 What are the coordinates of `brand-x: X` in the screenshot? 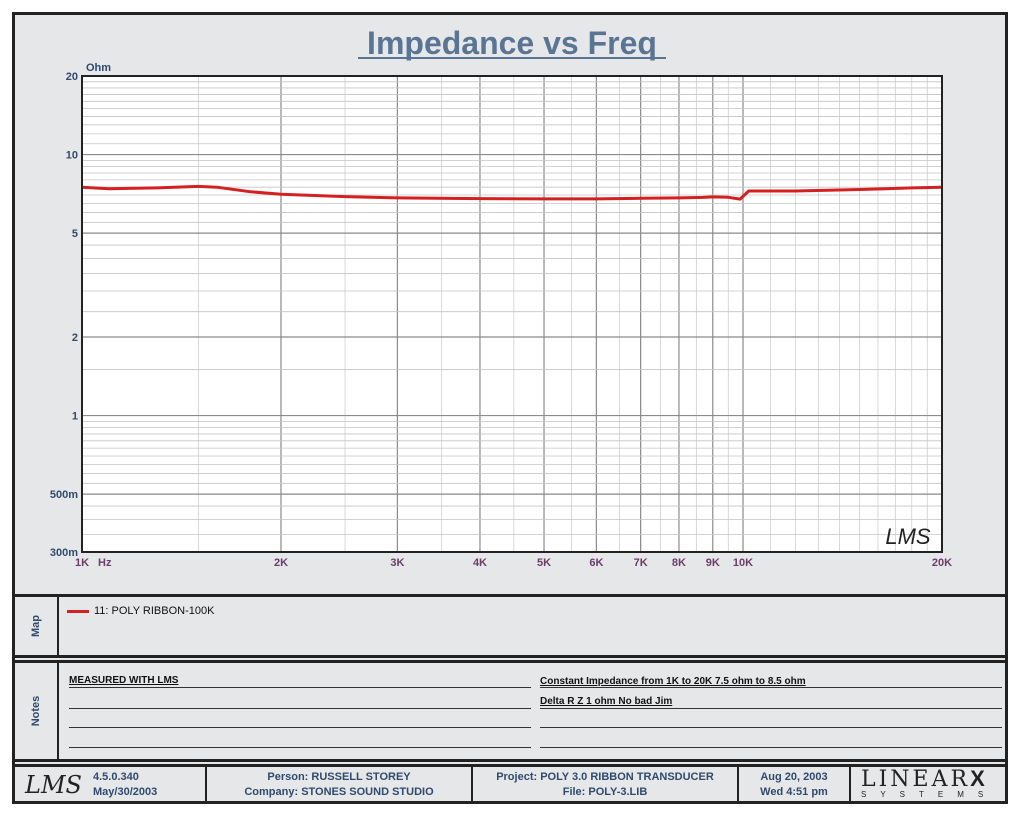 It's located at (979, 778).